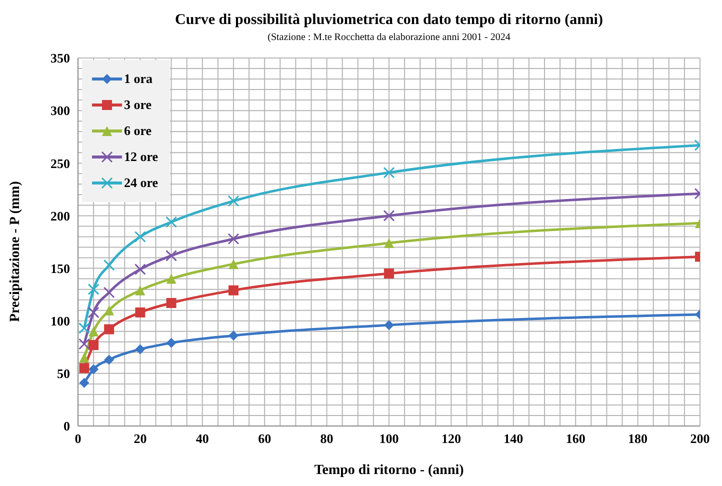 The height and width of the screenshot is (486, 722). What do you see at coordinates (15, 251) in the screenshot?
I see `y-axis-title: Precipitazione - P (mm)` at bounding box center [15, 251].